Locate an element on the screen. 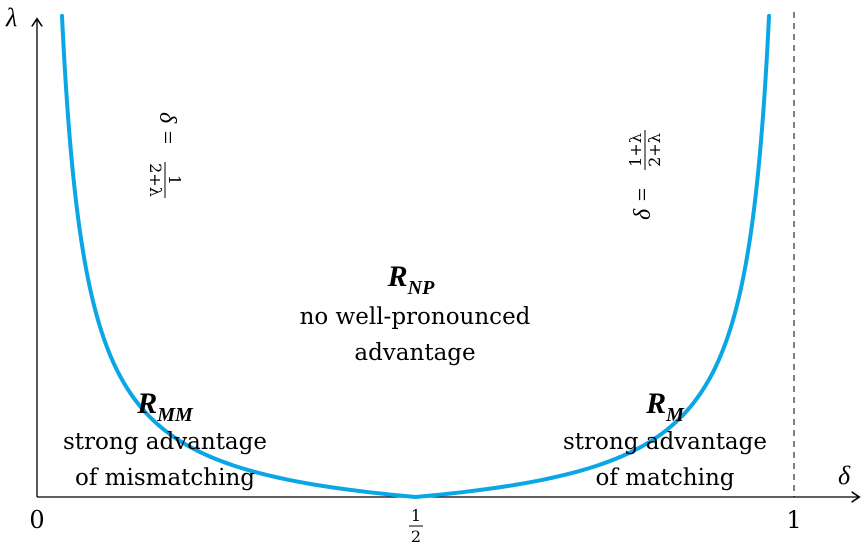 Image resolution: width=865 pixels, height=548 pixels. right-curve-label-lhs: δ = is located at coordinates (643, 203).